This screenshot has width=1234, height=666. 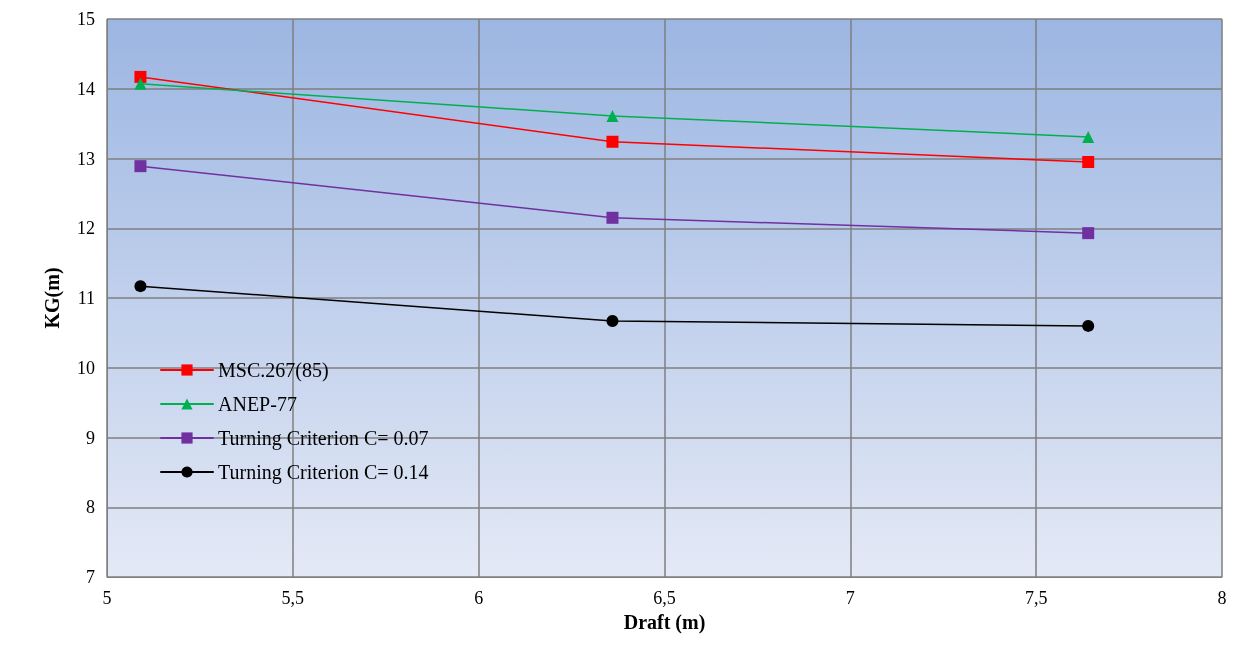 What do you see at coordinates (273, 370) in the screenshot?
I see `legend-label: MSC.267(85)` at bounding box center [273, 370].